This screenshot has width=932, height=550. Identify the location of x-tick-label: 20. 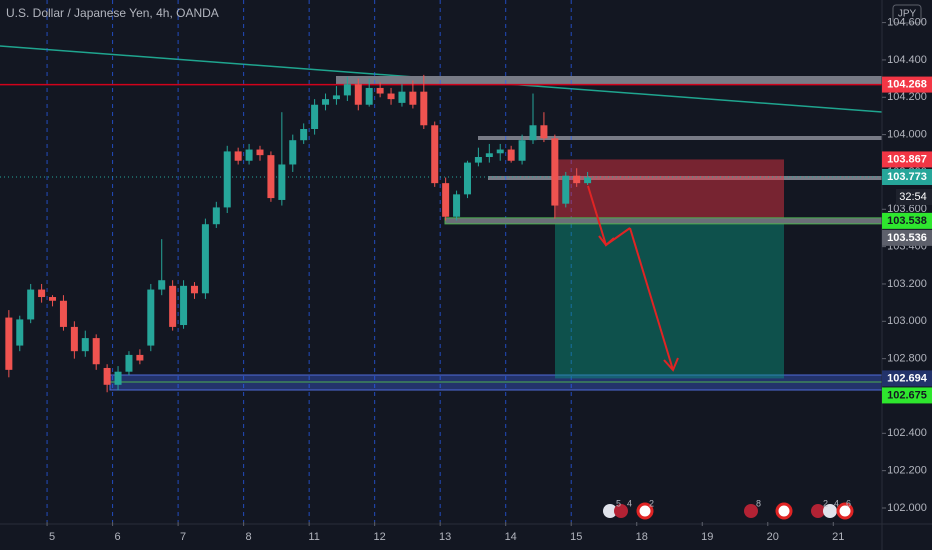
(773, 537).